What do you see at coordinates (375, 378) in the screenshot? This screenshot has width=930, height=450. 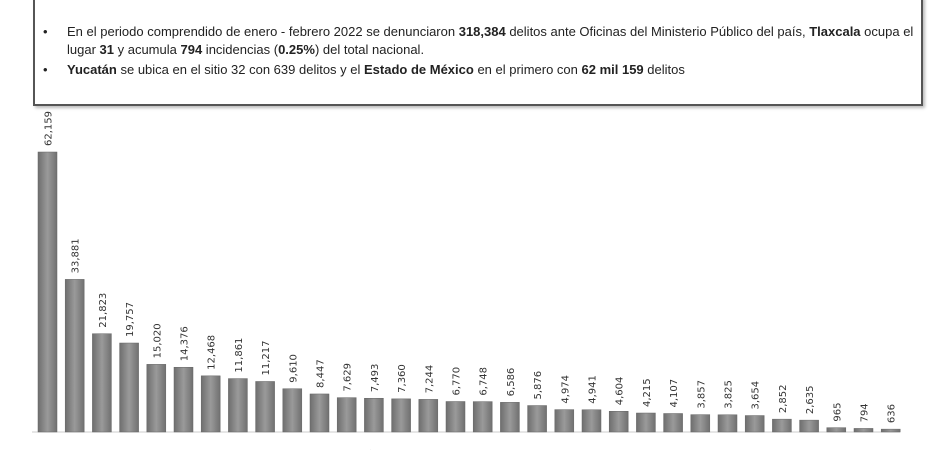 I see `data-label: 7,493` at bounding box center [375, 378].